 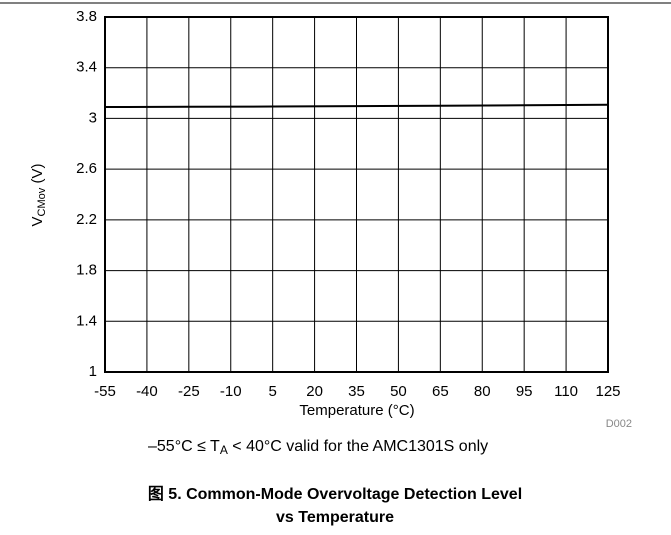 What do you see at coordinates (607, 391) in the screenshot?
I see `x-tick-label: 125` at bounding box center [607, 391].